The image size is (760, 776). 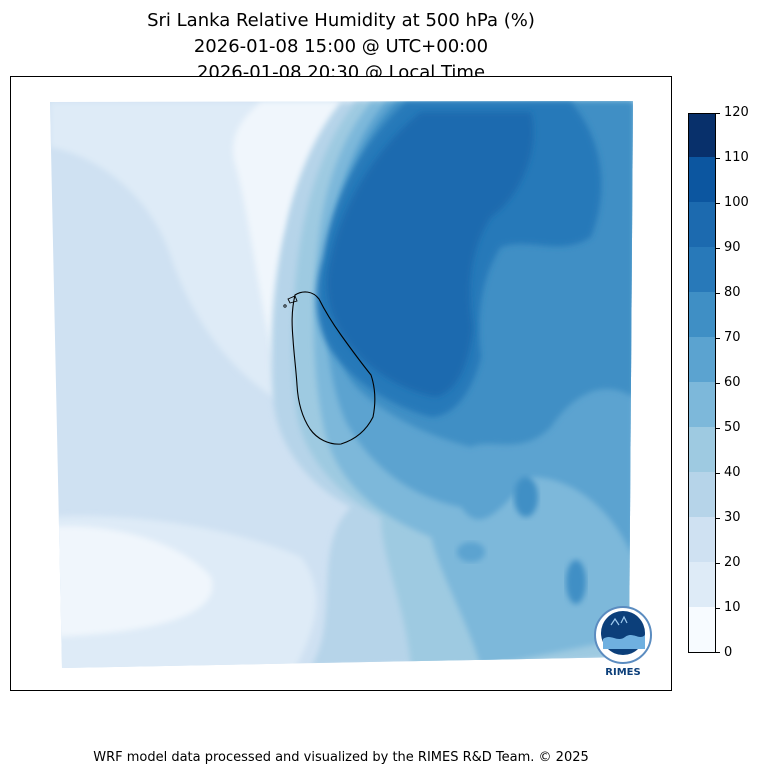 I want to click on field-dry-plume, so click(x=309, y=296).